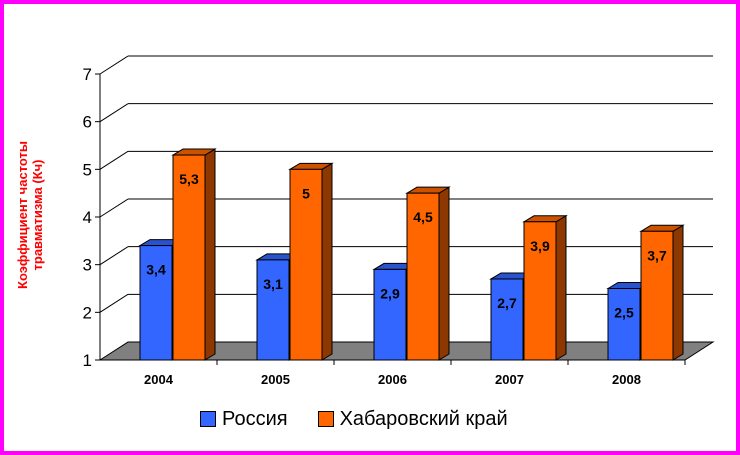 Image resolution: width=740 pixels, height=455 pixels. I want to click on legend-item-russia: Россия, so click(244, 419).